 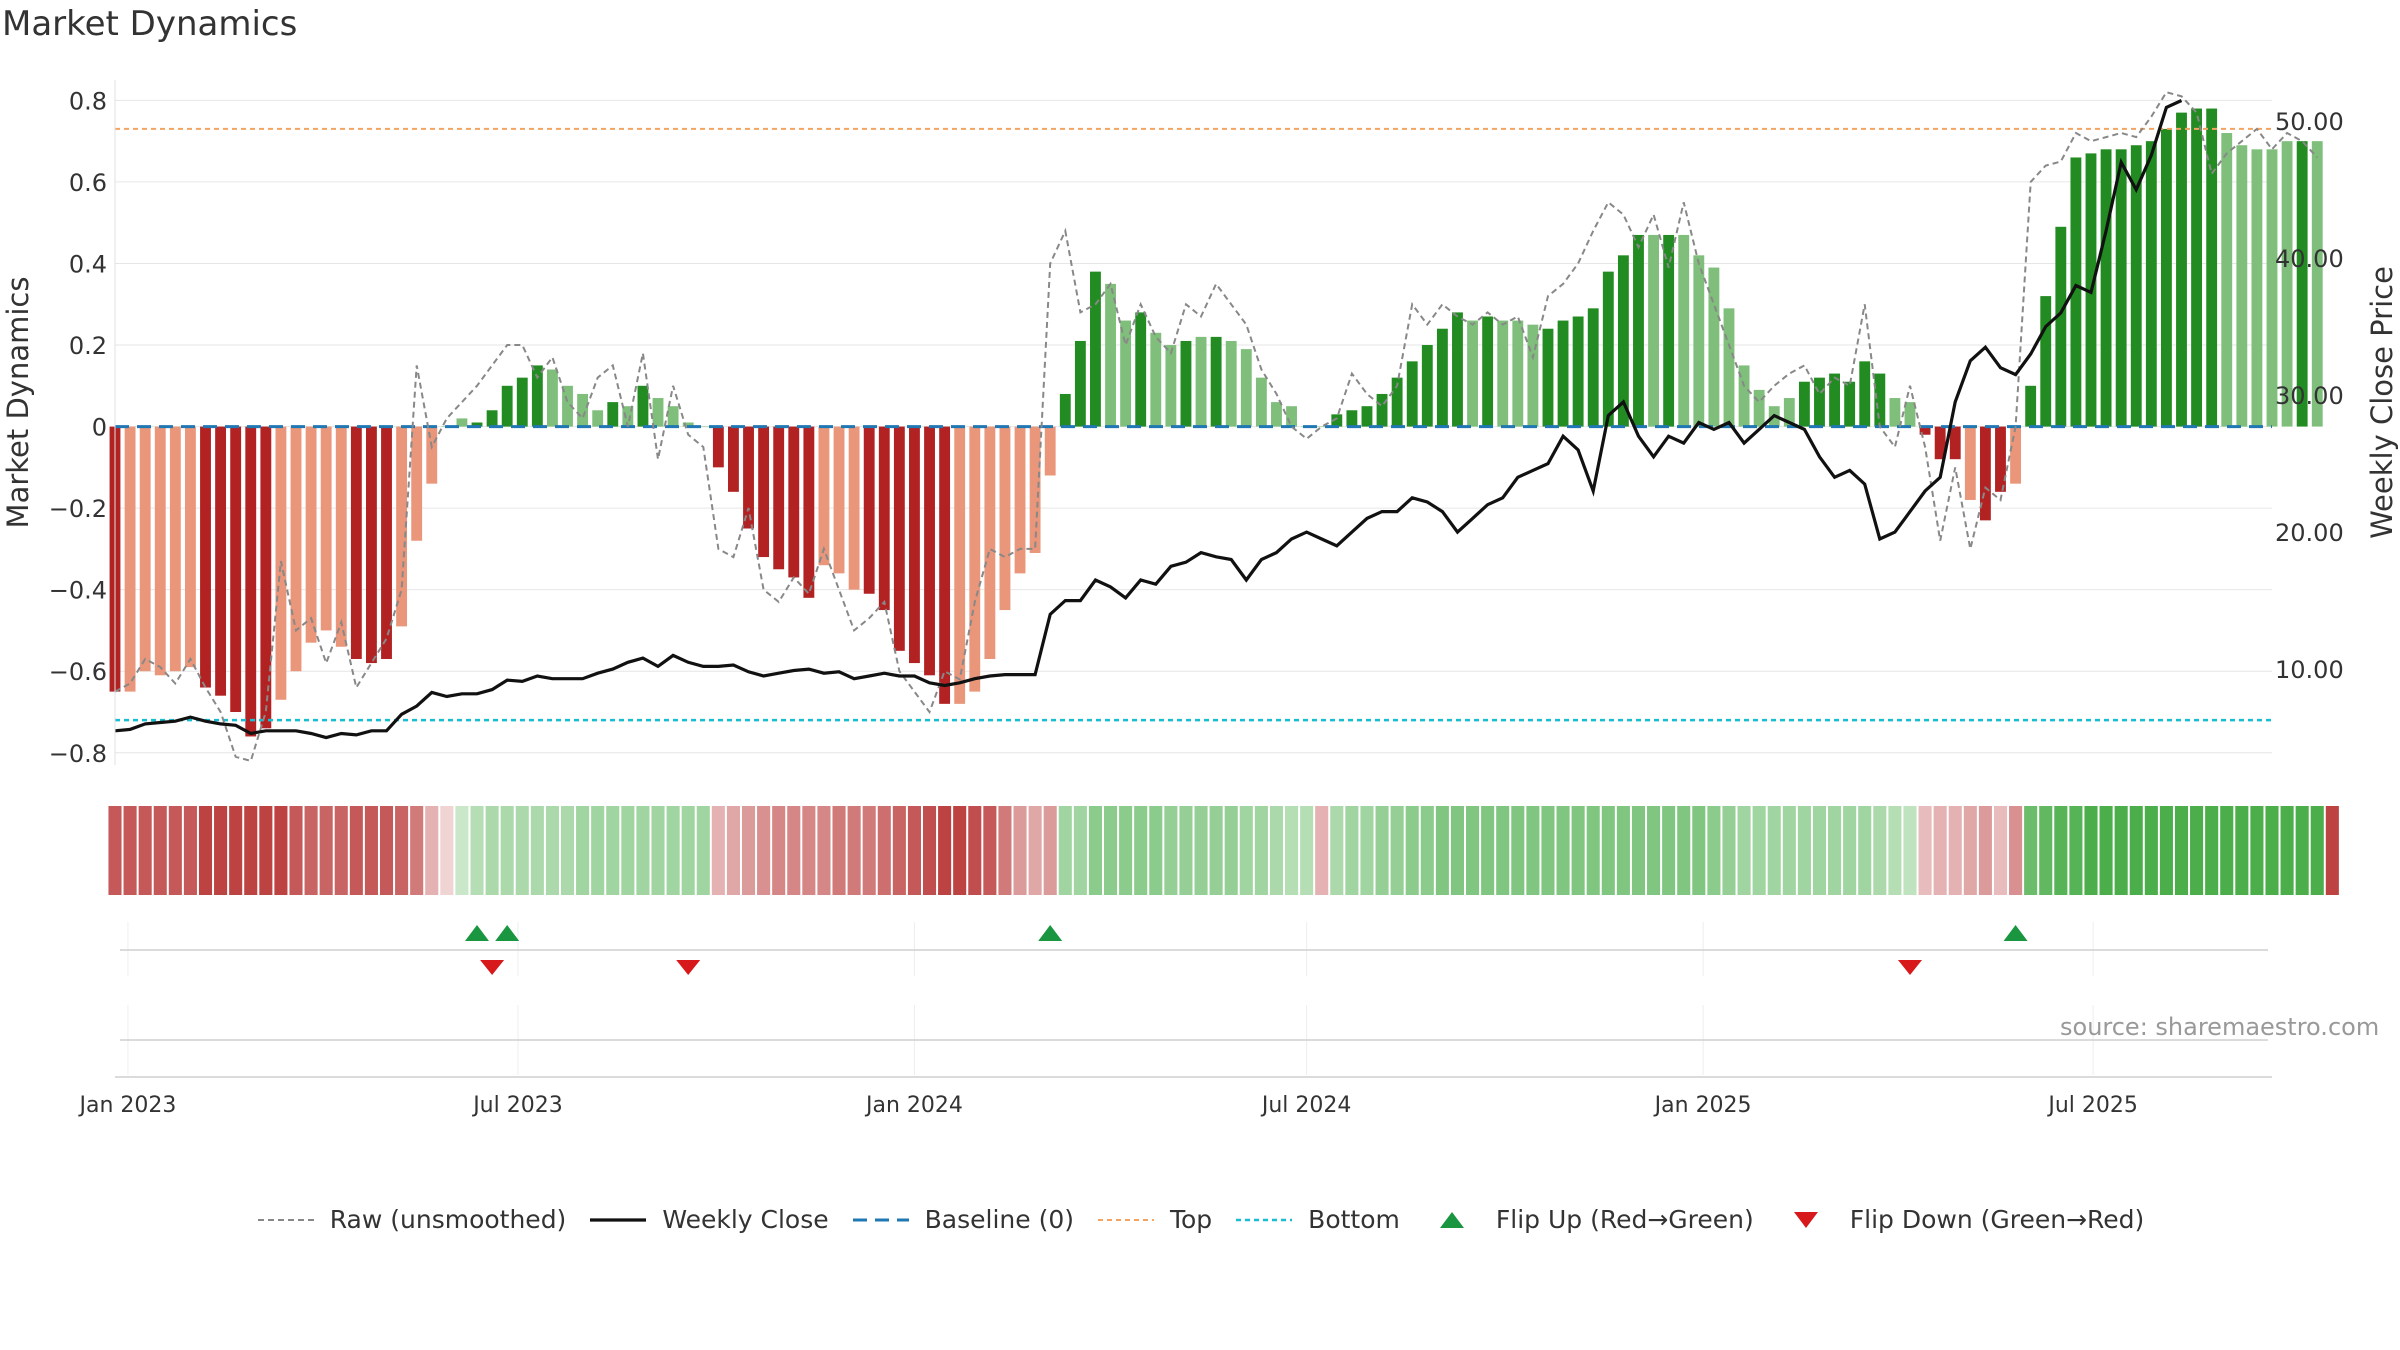 I want to click on legend-label: Flip Up (Red→Green), so click(x=1624, y=1219).